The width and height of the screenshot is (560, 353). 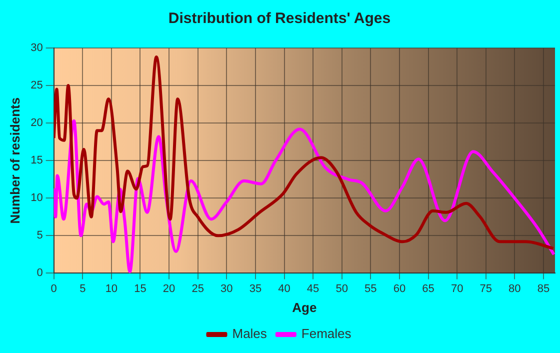 I want to click on legend-label: Males, so click(x=250, y=334).